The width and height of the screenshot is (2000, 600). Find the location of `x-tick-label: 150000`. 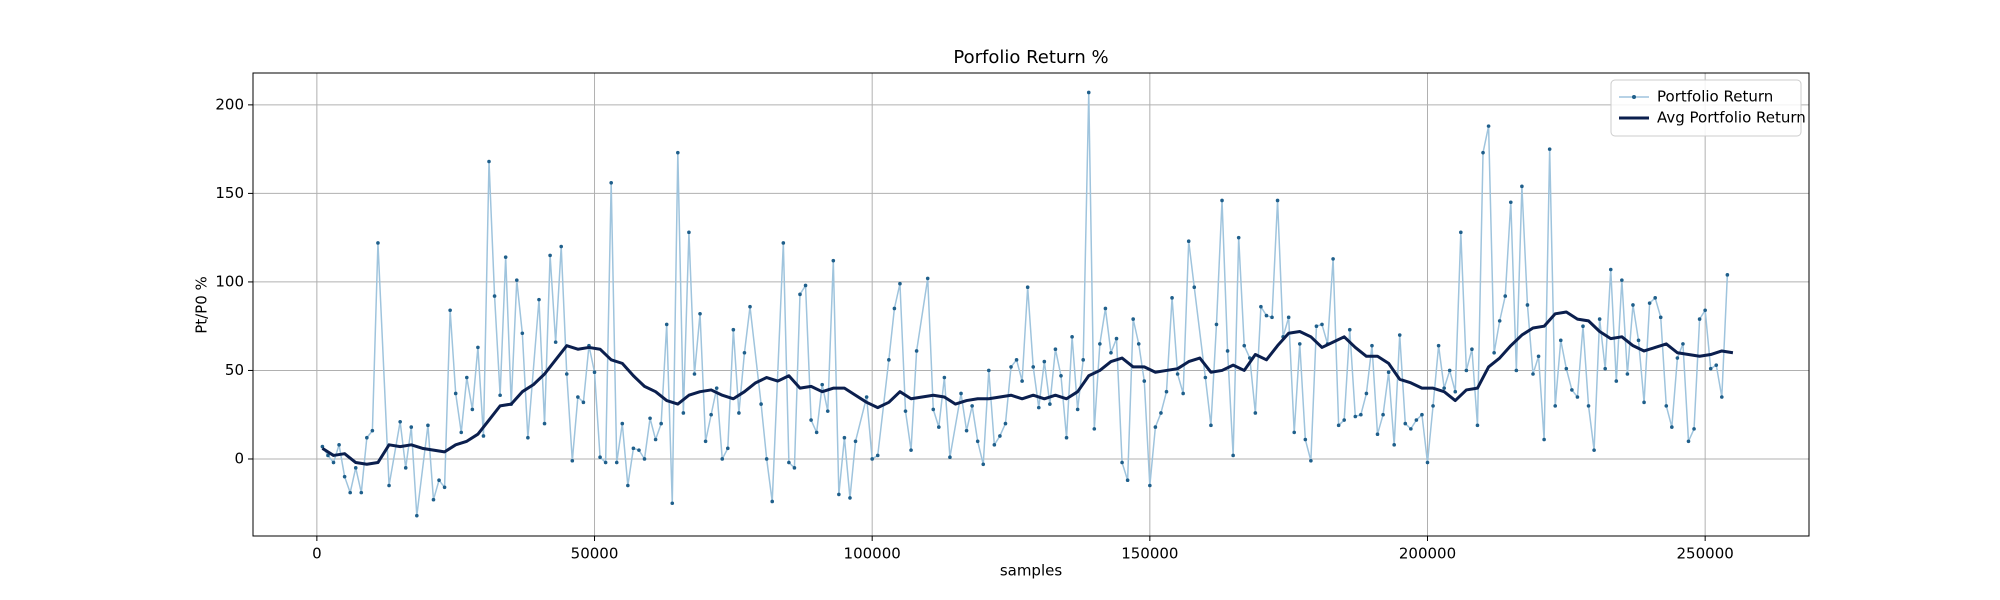

x-tick-label: 150000 is located at coordinates (1149, 554).